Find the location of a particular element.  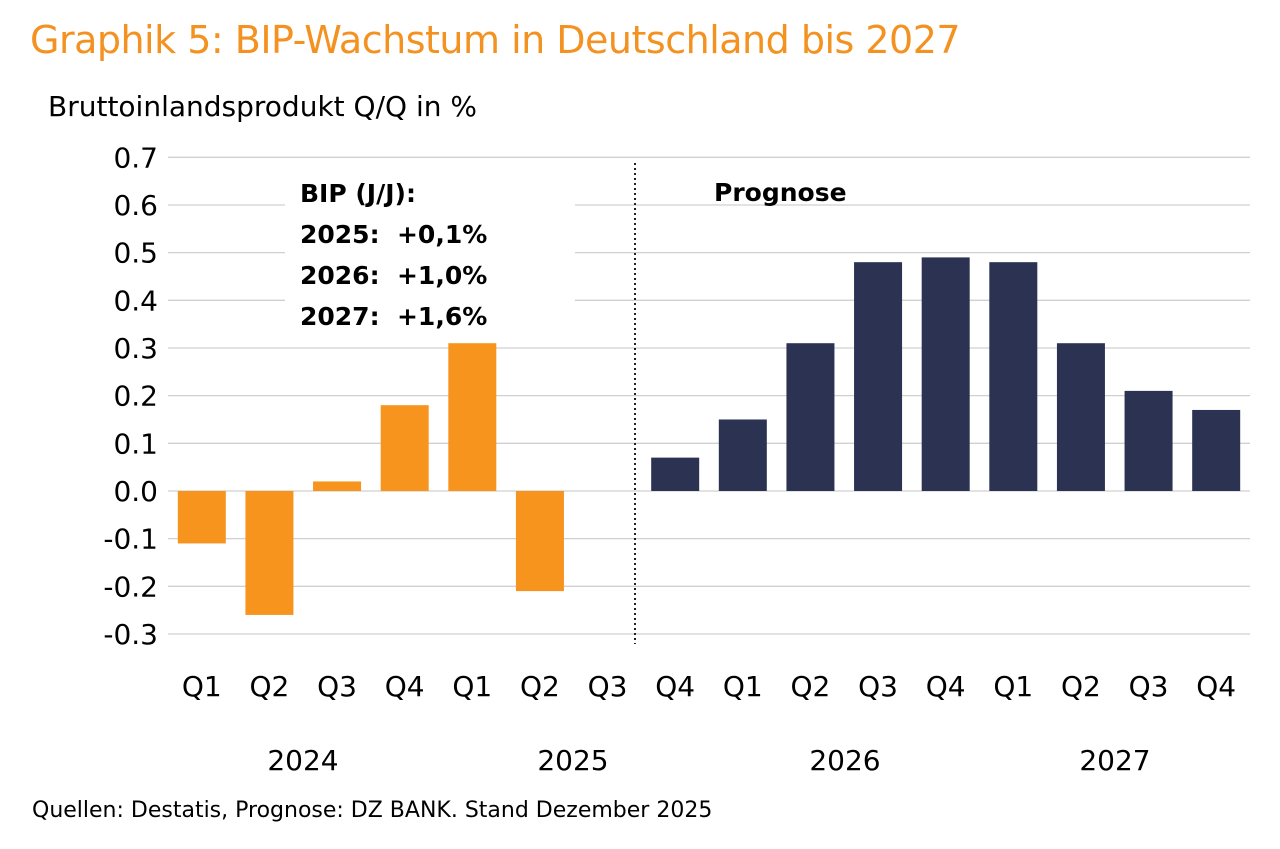

yoy-annotation: BIP (J/J): is located at coordinates (358, 193).